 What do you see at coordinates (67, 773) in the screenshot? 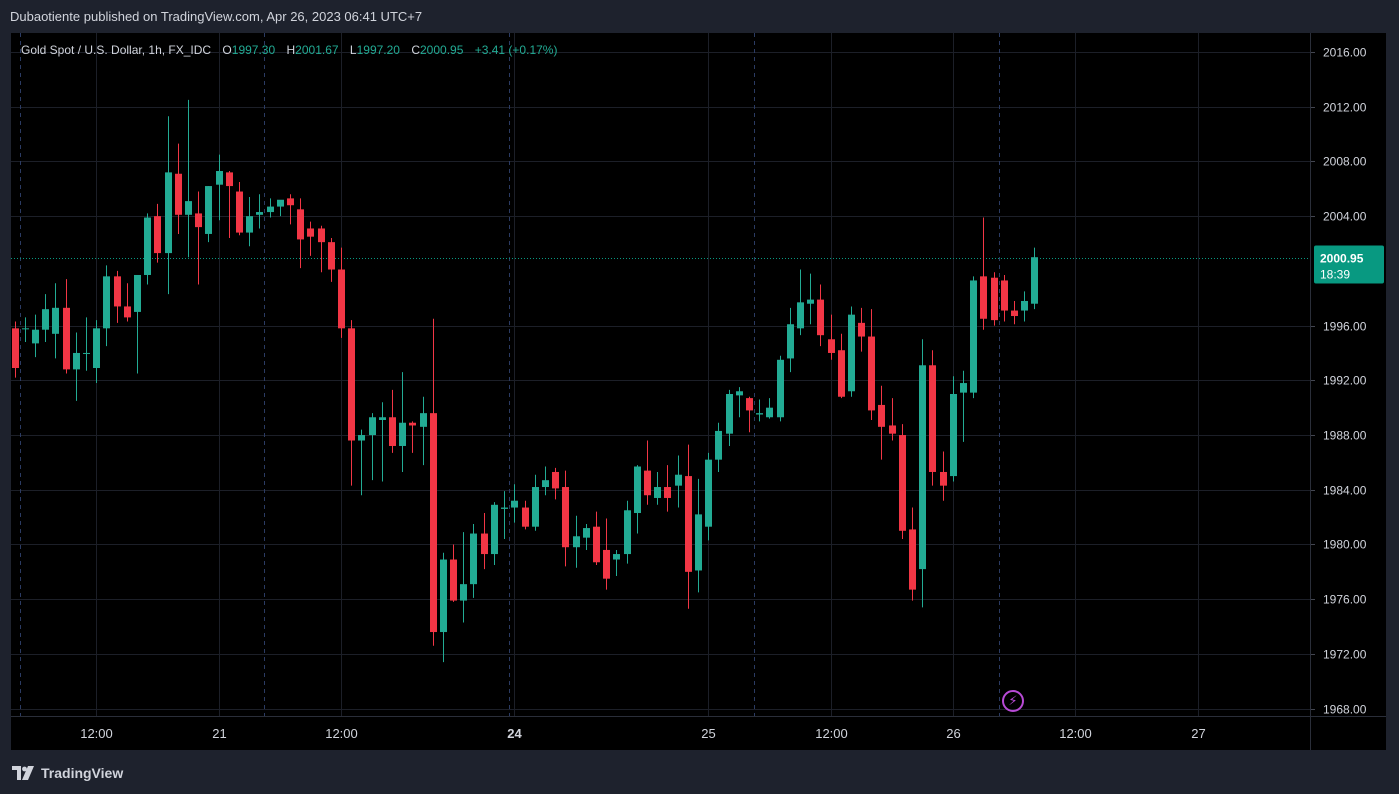
I see `footer-brand: TradingView` at bounding box center [67, 773].